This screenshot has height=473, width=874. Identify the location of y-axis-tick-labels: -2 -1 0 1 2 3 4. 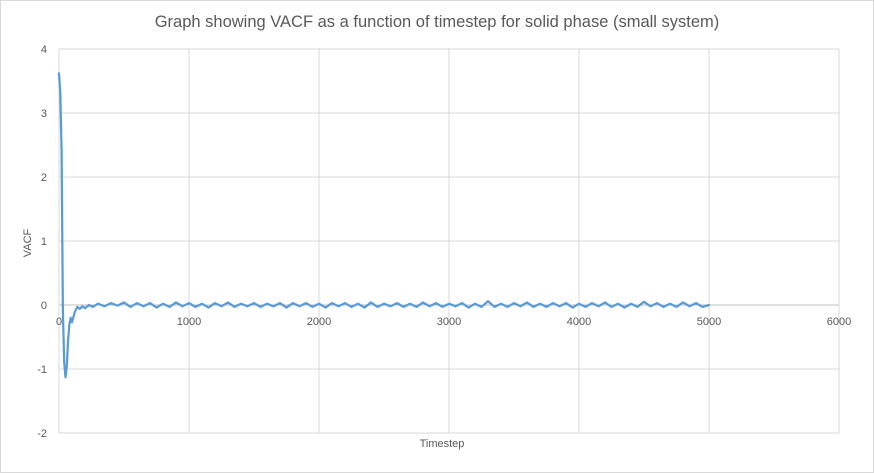
(42, 242).